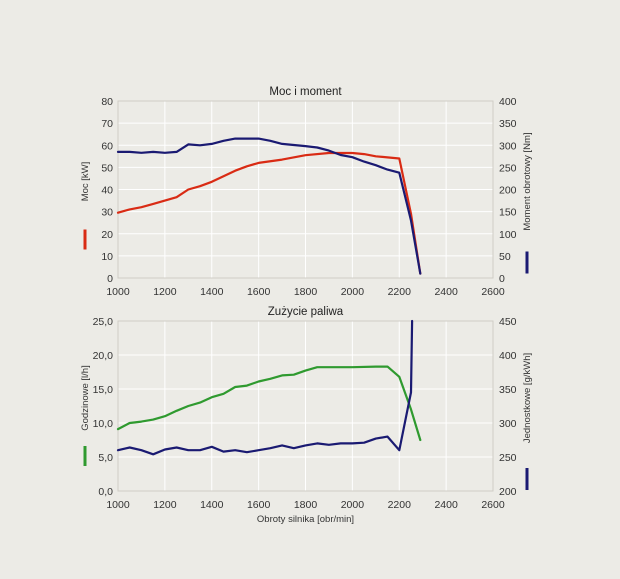 Image resolution: width=620 pixels, height=579 pixels. I want to click on y-right-tick-label: 50, so click(505, 257).